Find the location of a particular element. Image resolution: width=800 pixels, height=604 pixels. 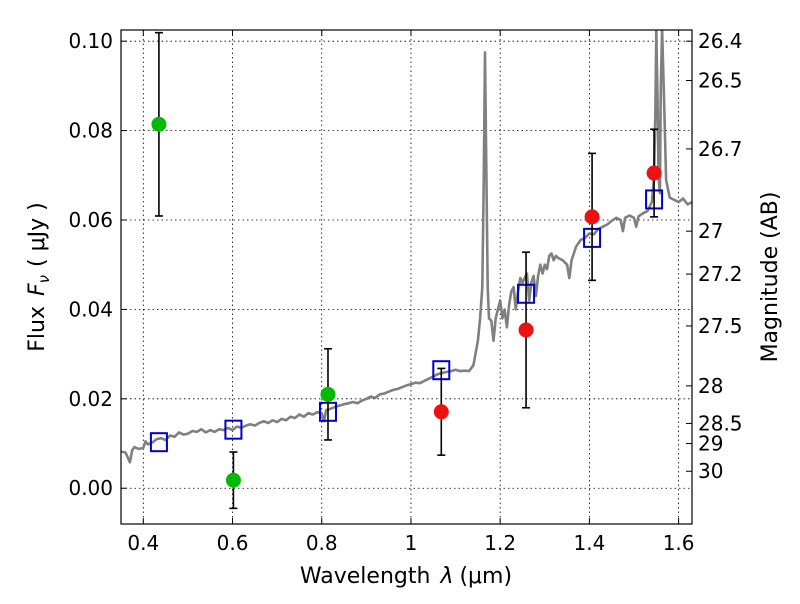

x-tick-label: 1.2 is located at coordinates (500, 543).